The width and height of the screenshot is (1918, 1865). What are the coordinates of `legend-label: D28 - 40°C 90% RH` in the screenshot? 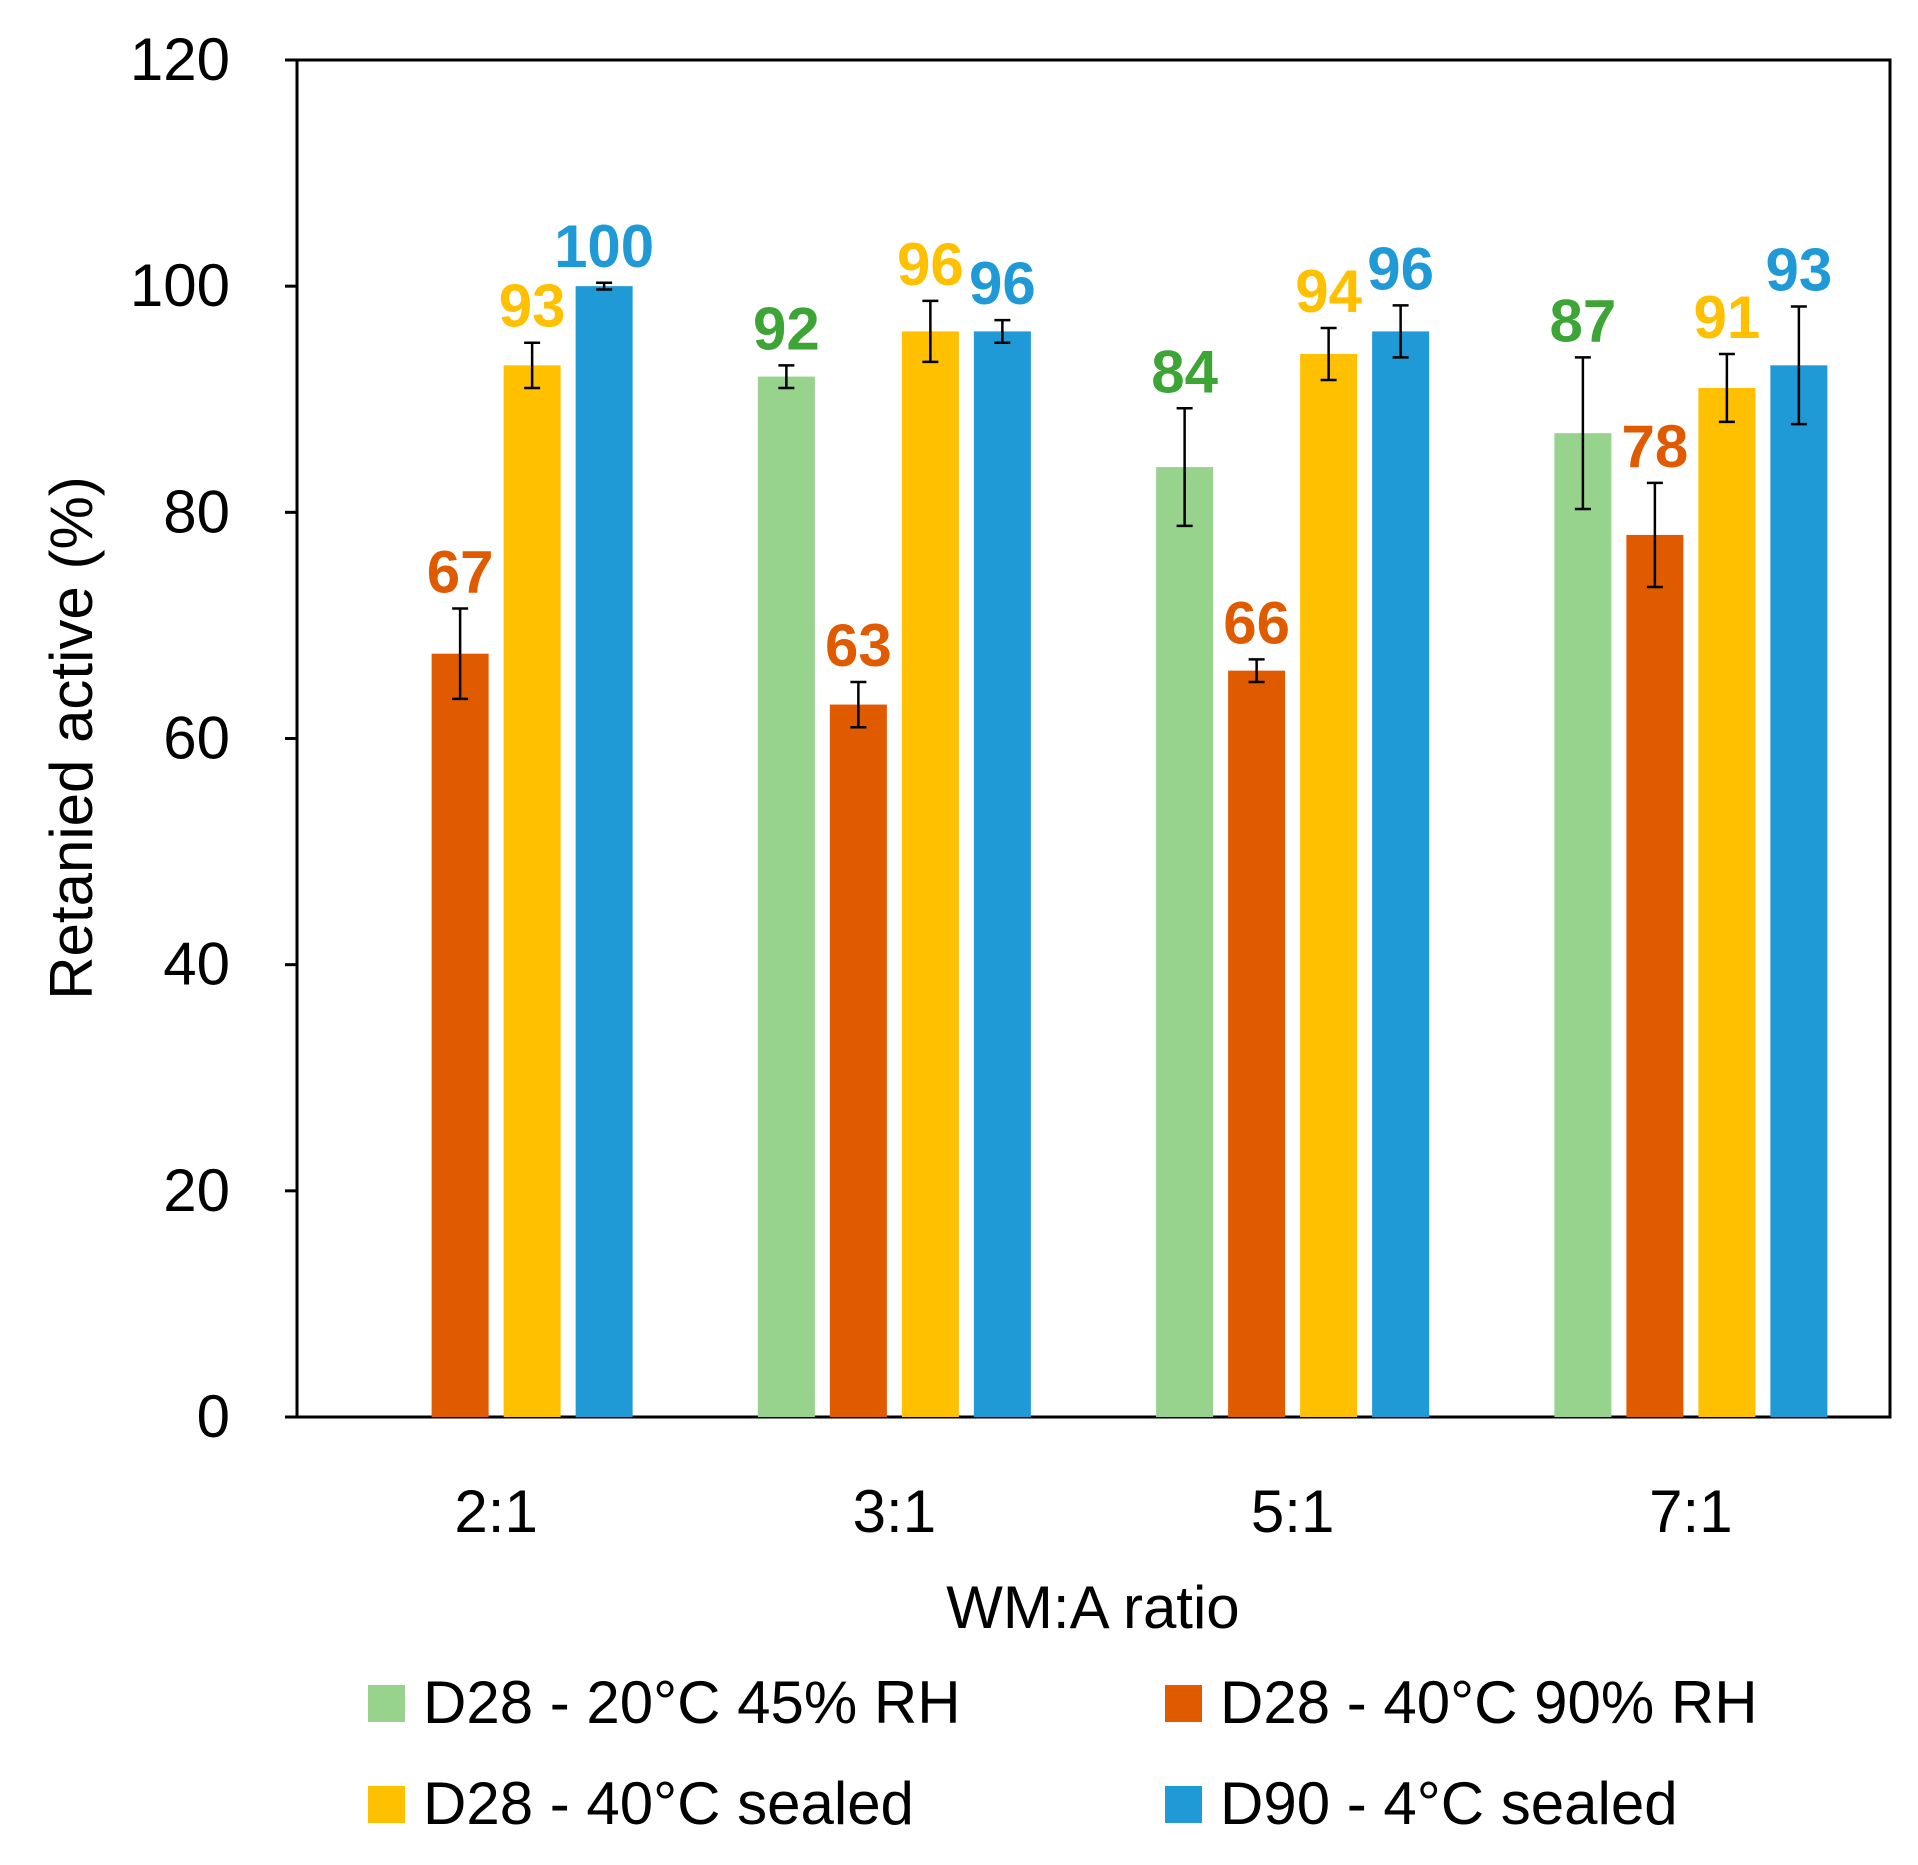 It's located at (1489, 1702).